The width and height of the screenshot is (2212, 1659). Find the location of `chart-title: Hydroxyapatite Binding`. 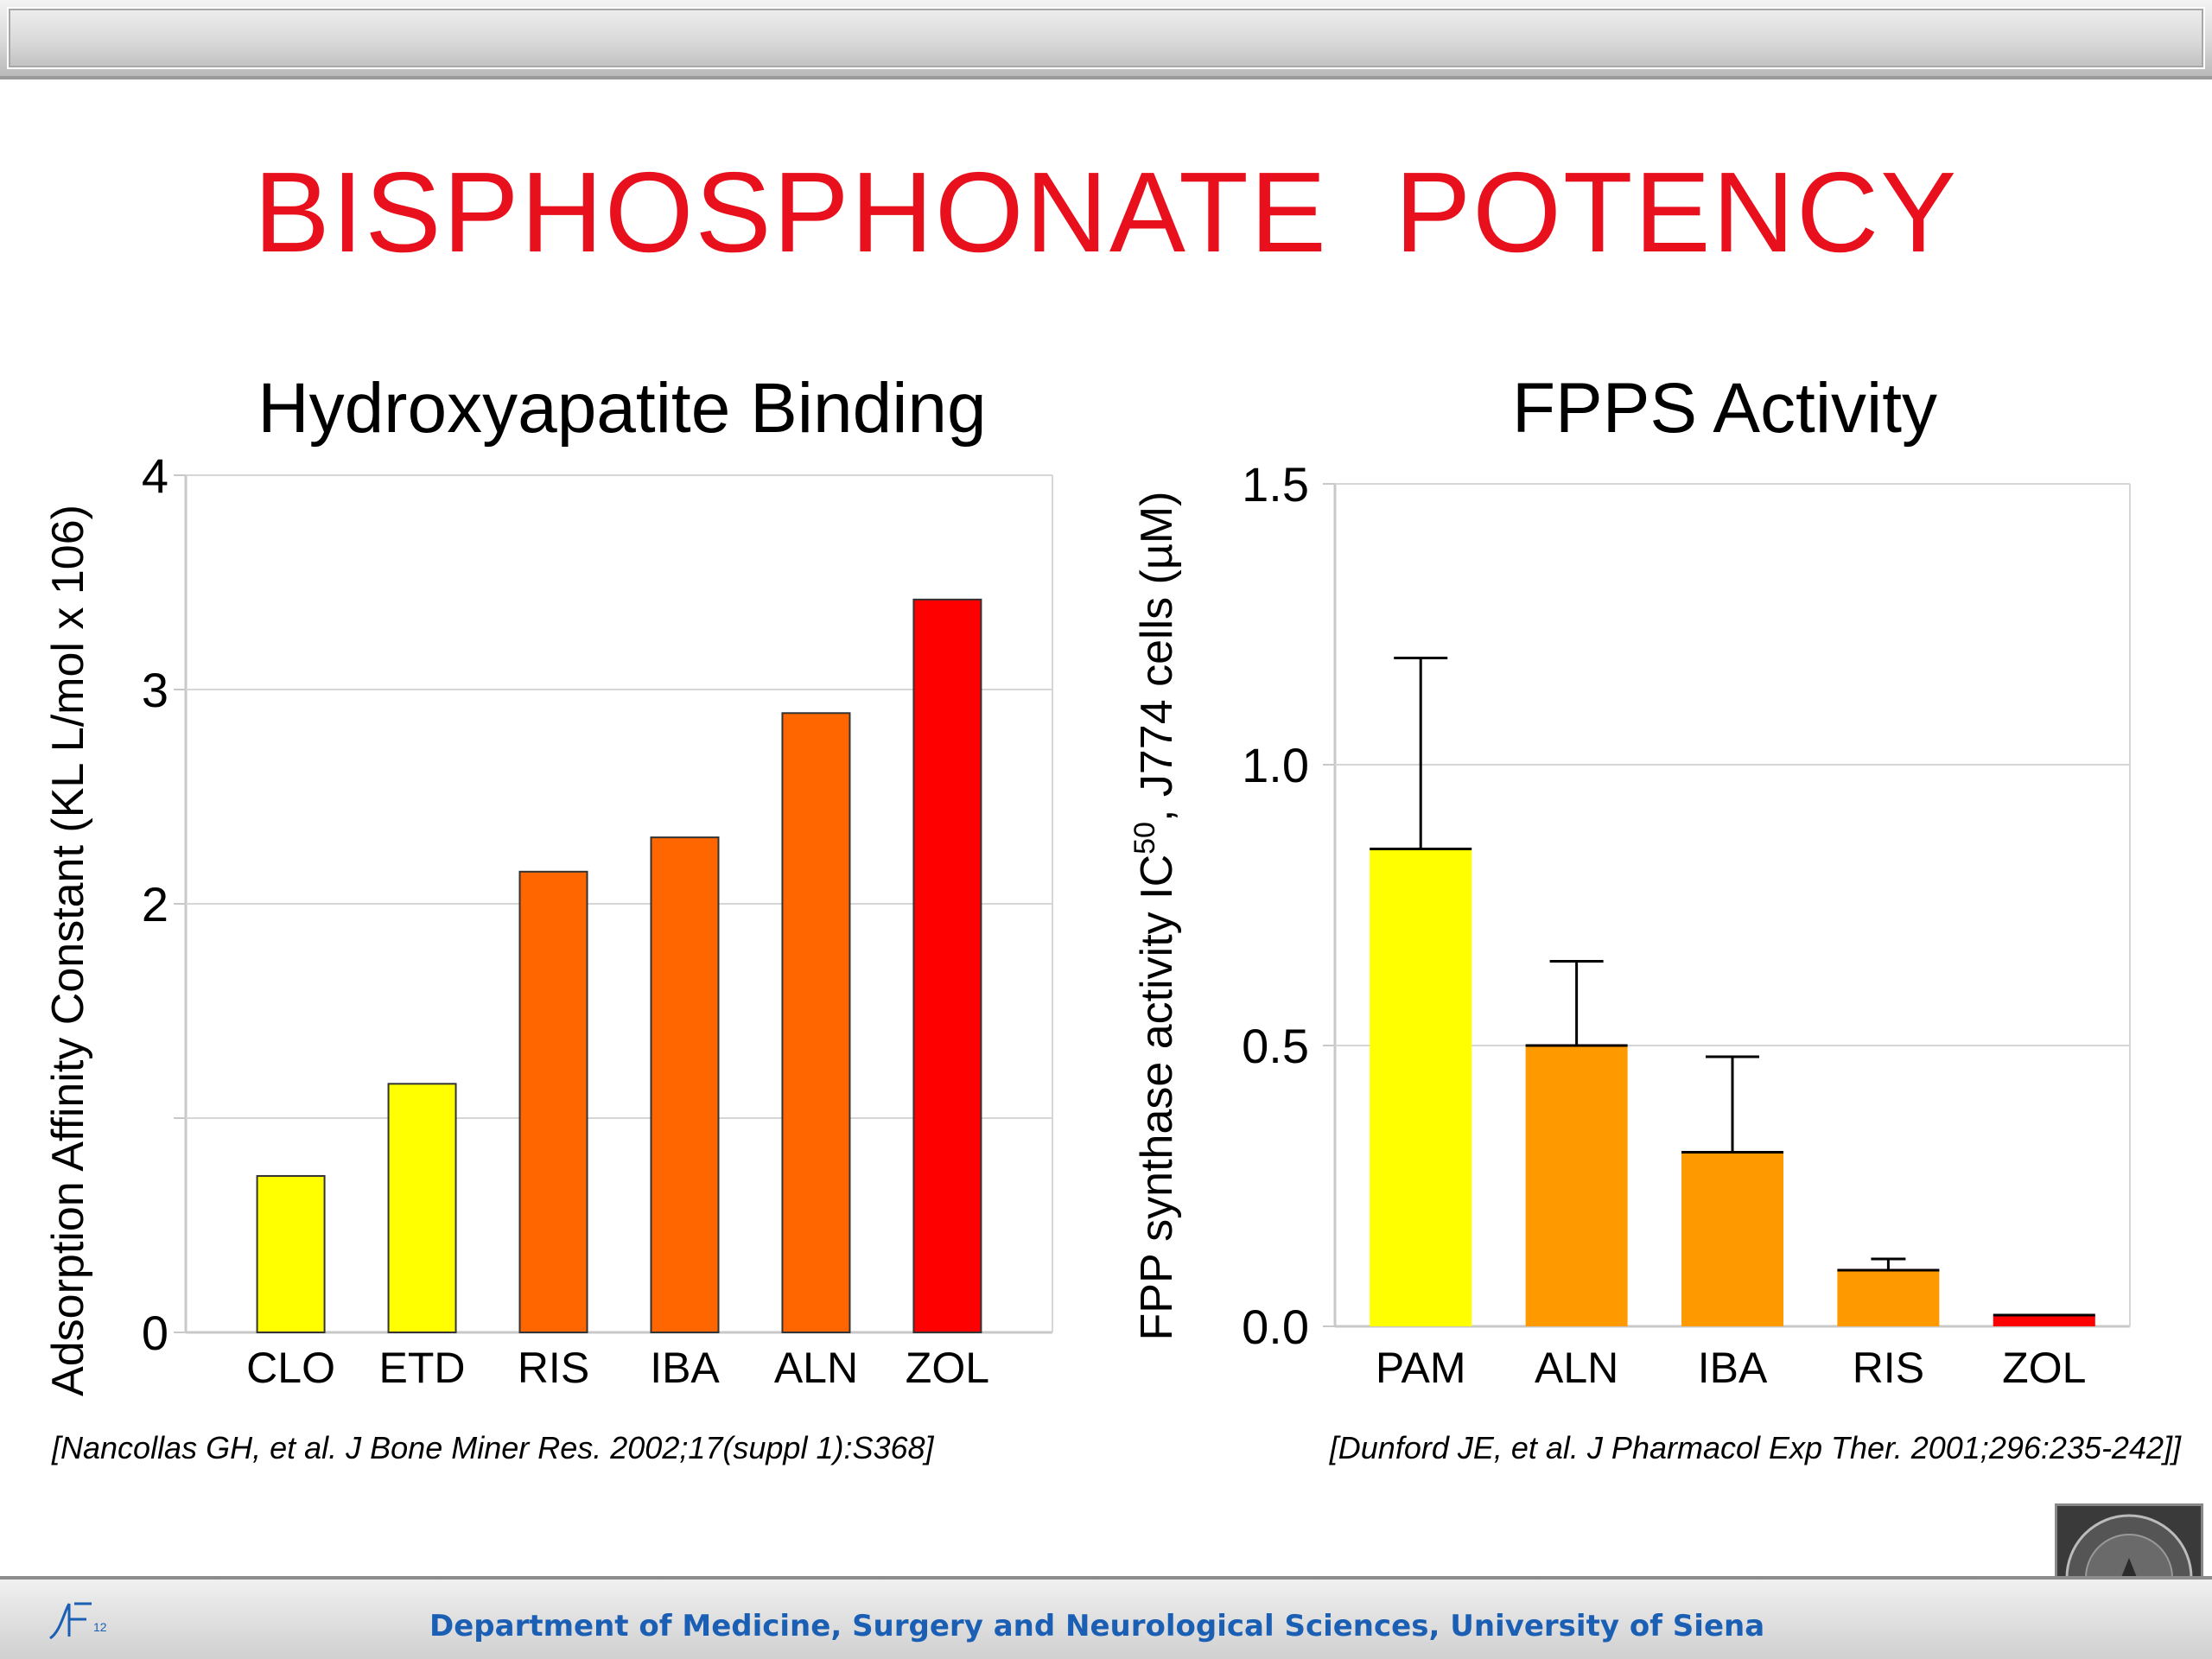

chart-title: Hydroxyapatite Binding is located at coordinates (621, 408).